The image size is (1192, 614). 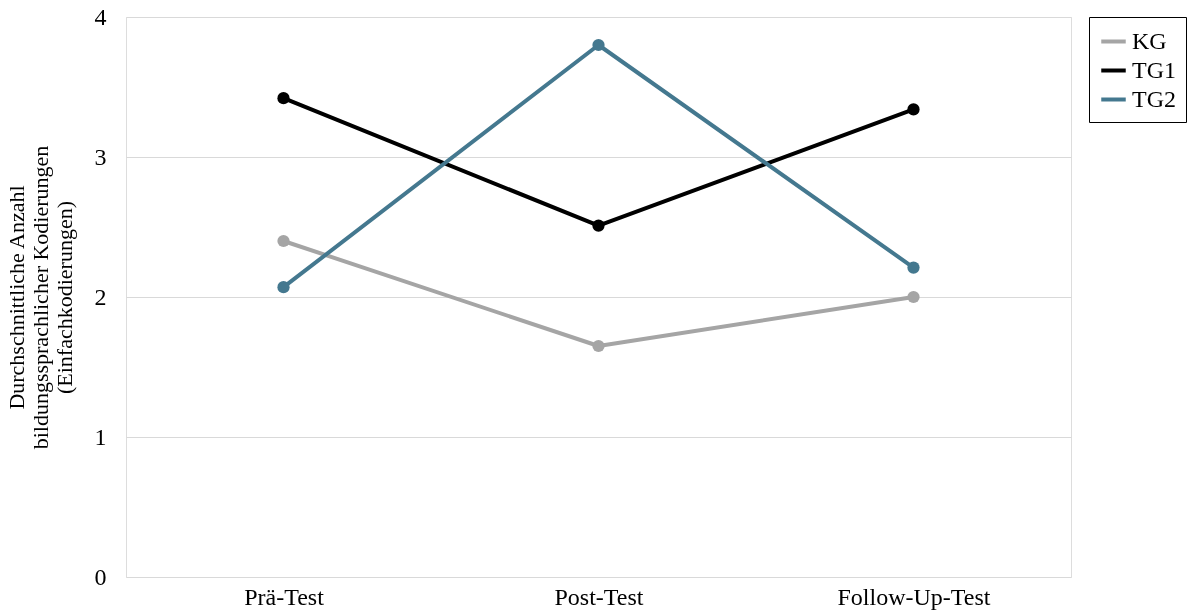 What do you see at coordinates (1149, 40) in the screenshot?
I see `legend-label: KG` at bounding box center [1149, 40].